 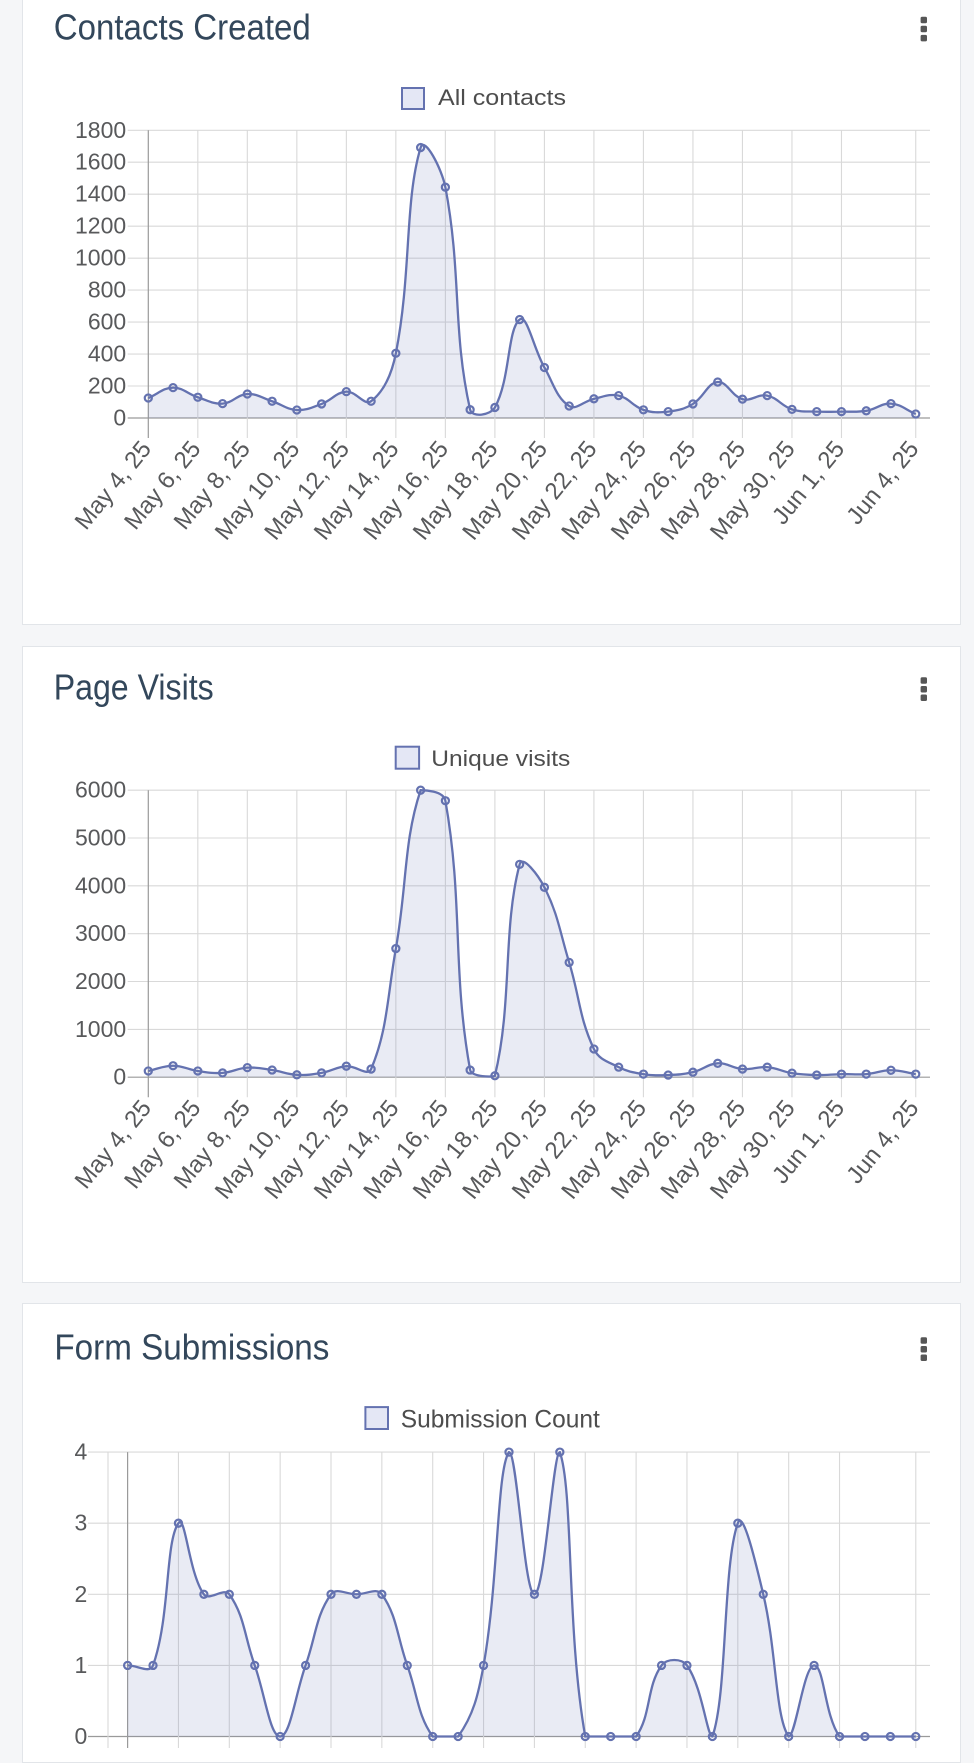 What do you see at coordinates (81, 1523) in the screenshot?
I see `svg-text: 3` at bounding box center [81, 1523].